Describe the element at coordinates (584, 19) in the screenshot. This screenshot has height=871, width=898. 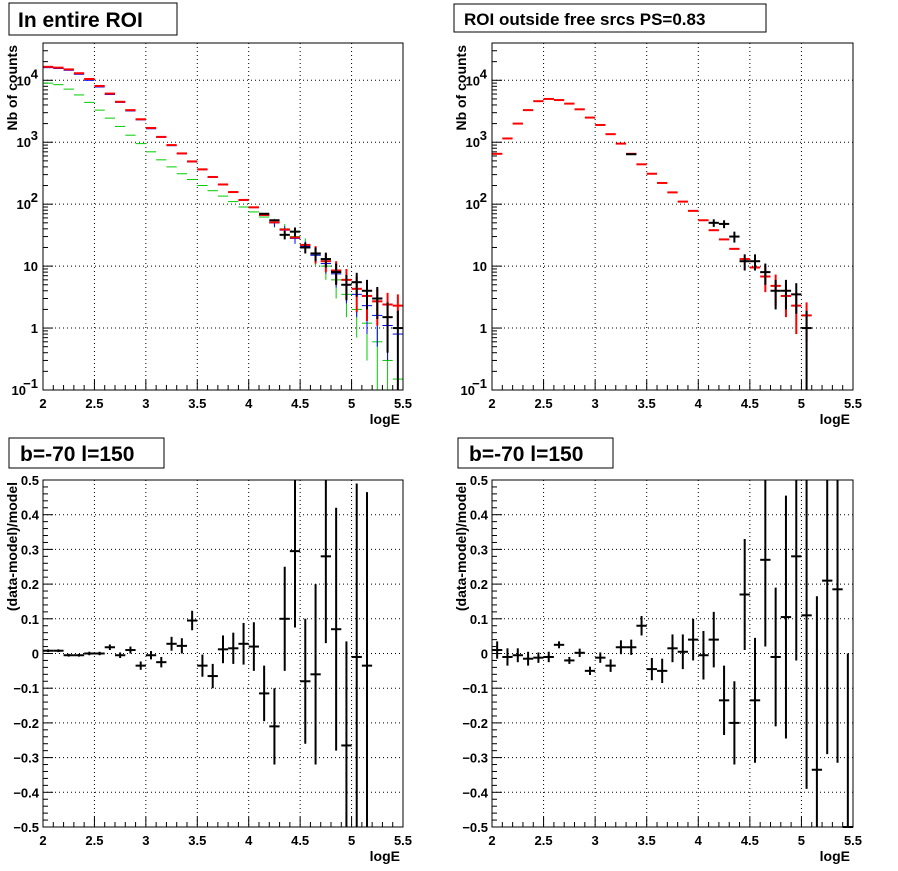
I see `panel-title: ROI outside free srcs PS=0.83` at that location.